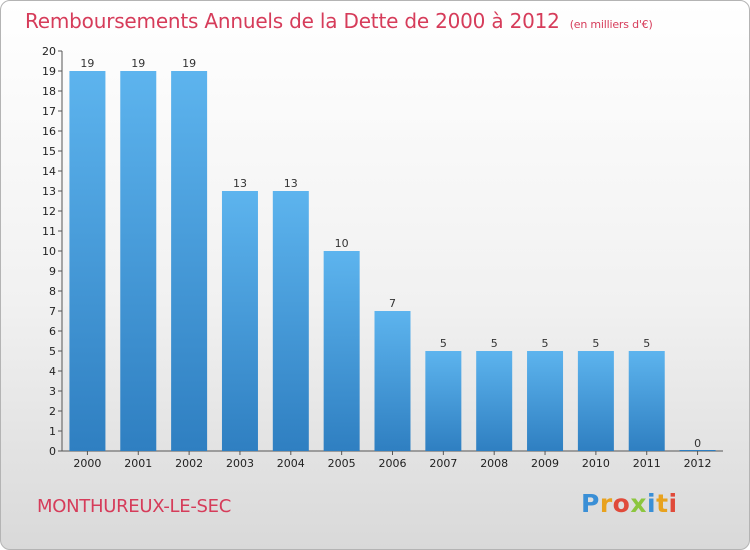 The height and width of the screenshot is (550, 750). Describe the element at coordinates (240, 463) in the screenshot. I see `x-tick-label: 2003` at that location.